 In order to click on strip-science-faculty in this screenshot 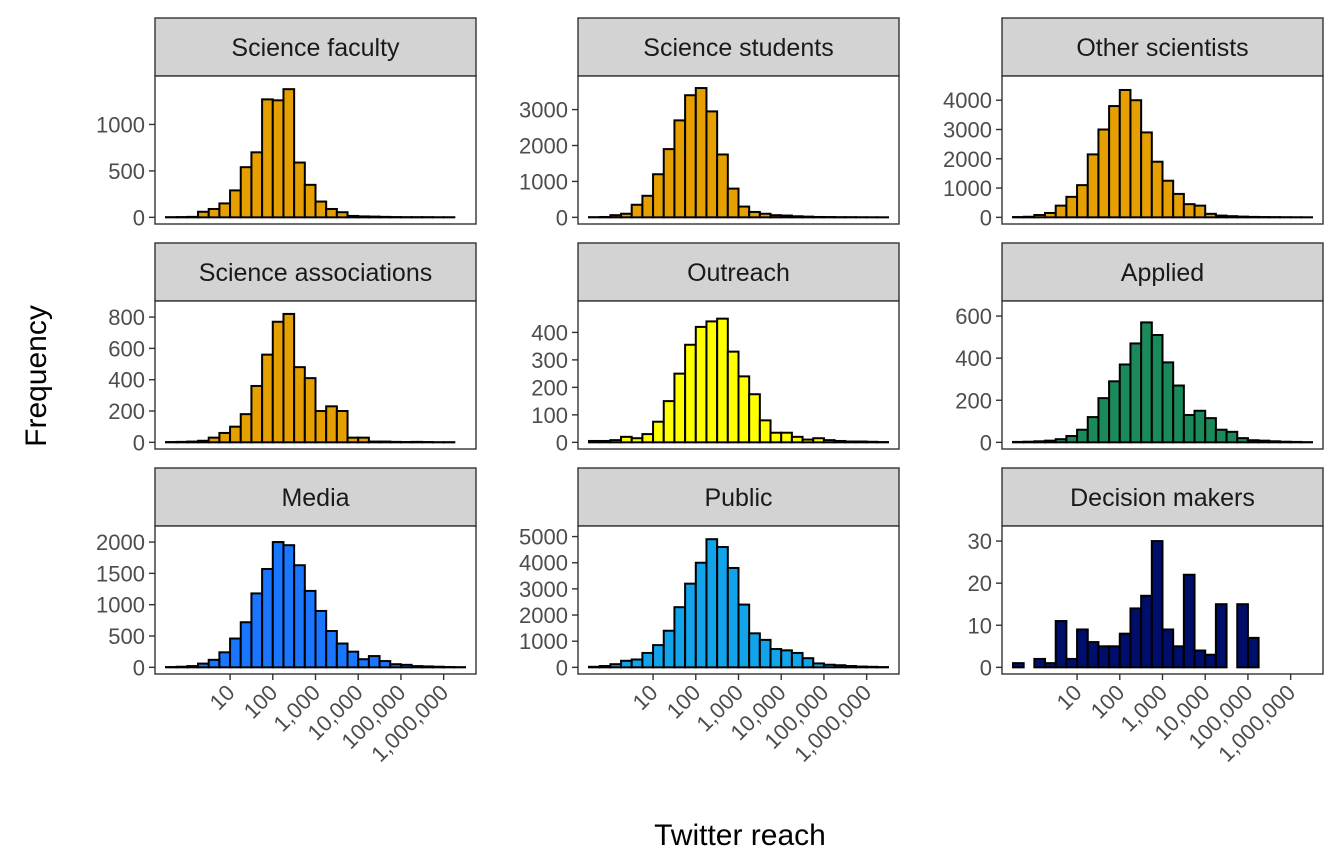, I will do `click(315, 47)`.